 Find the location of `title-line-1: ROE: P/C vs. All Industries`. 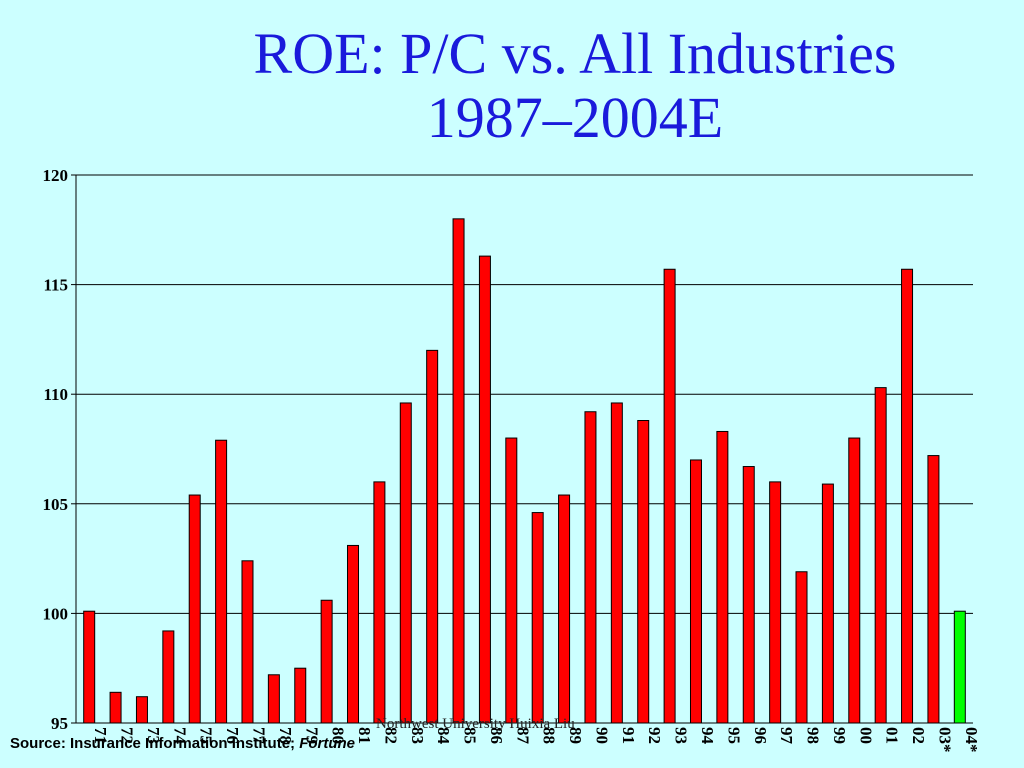

title-line-1: ROE: P/C vs. All Industries is located at coordinates (575, 53).